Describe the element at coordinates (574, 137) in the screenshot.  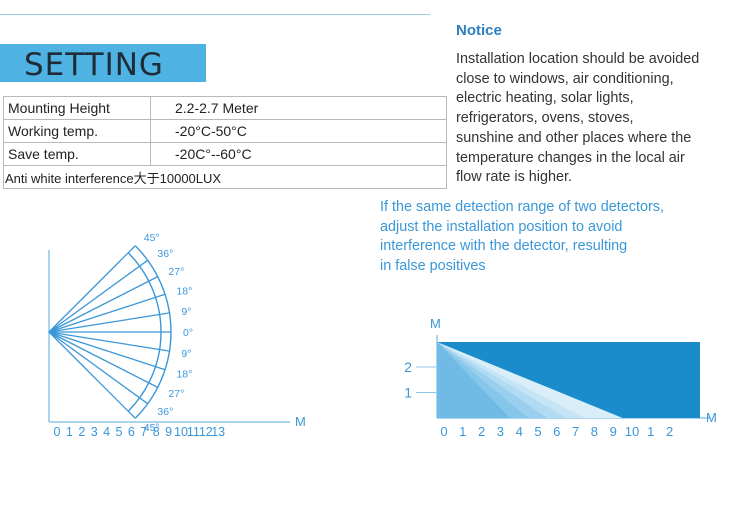
I see `notice-line: sunshine and other places where the` at that location.